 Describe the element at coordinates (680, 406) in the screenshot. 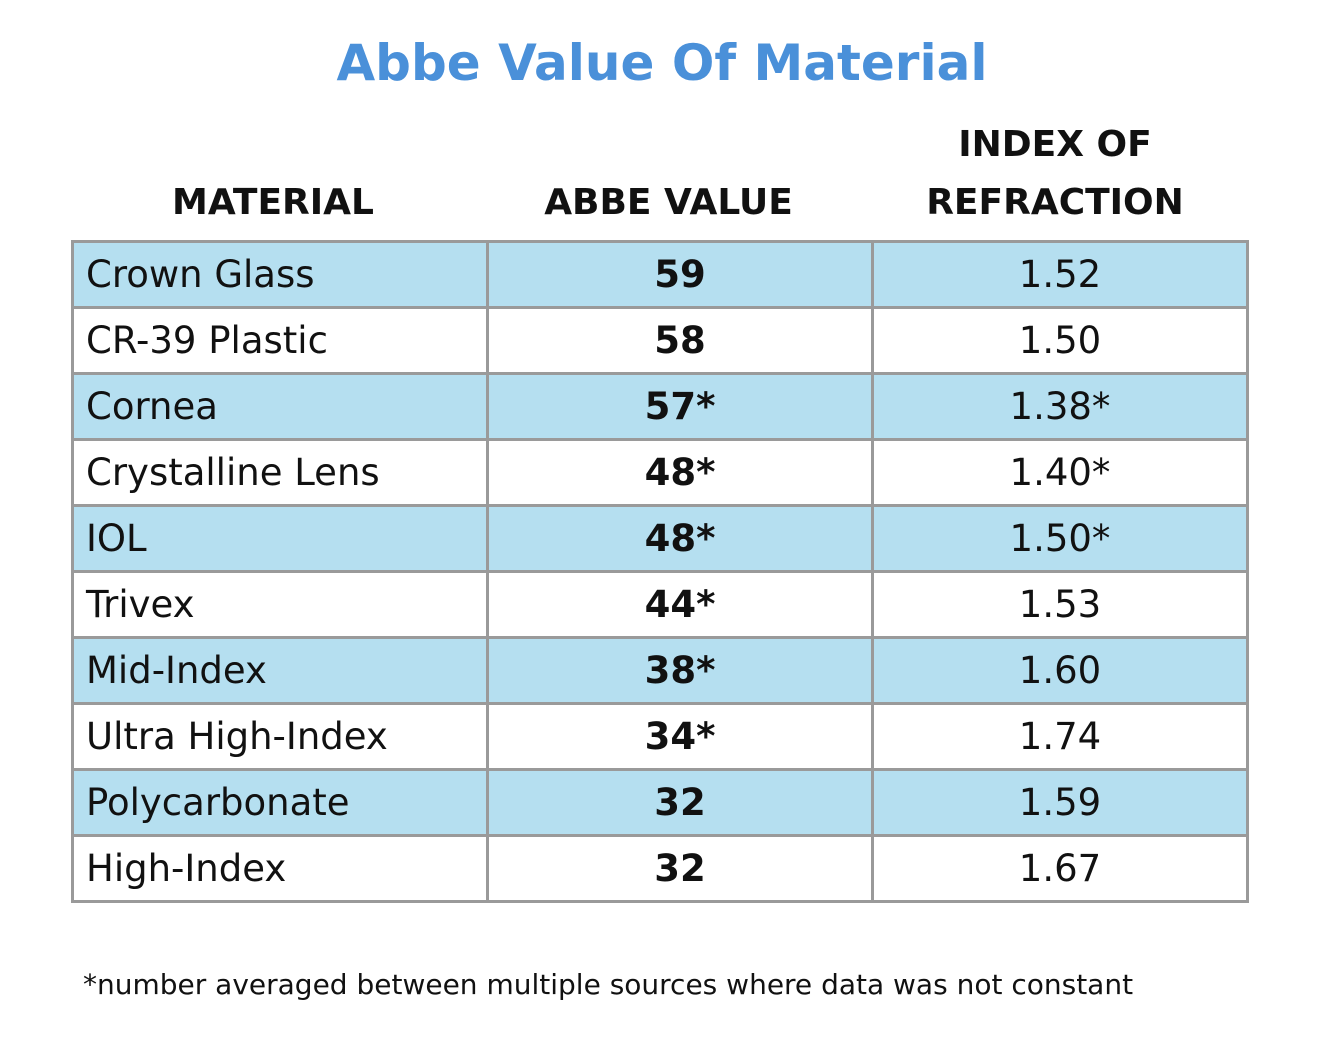

I see `abbe-value-cell: 57*` at that location.